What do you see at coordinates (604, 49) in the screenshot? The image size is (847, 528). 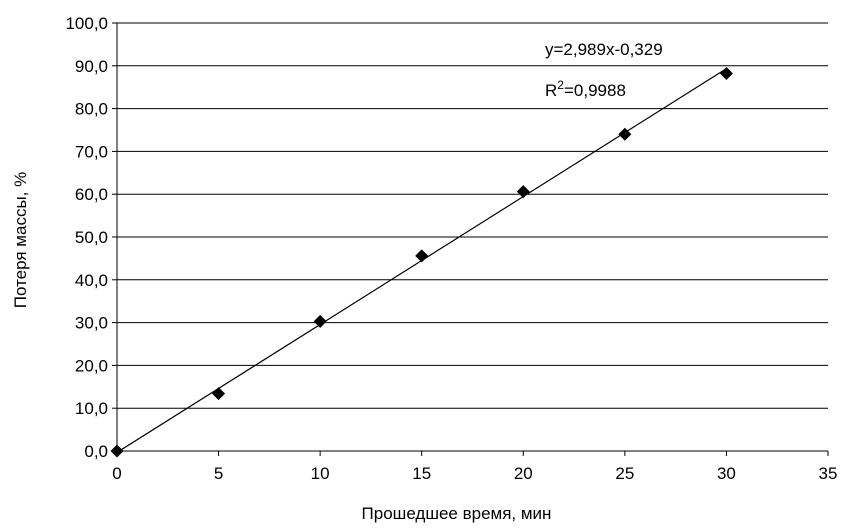 I see `trendline-equation: y=2,989x-0,329` at bounding box center [604, 49].